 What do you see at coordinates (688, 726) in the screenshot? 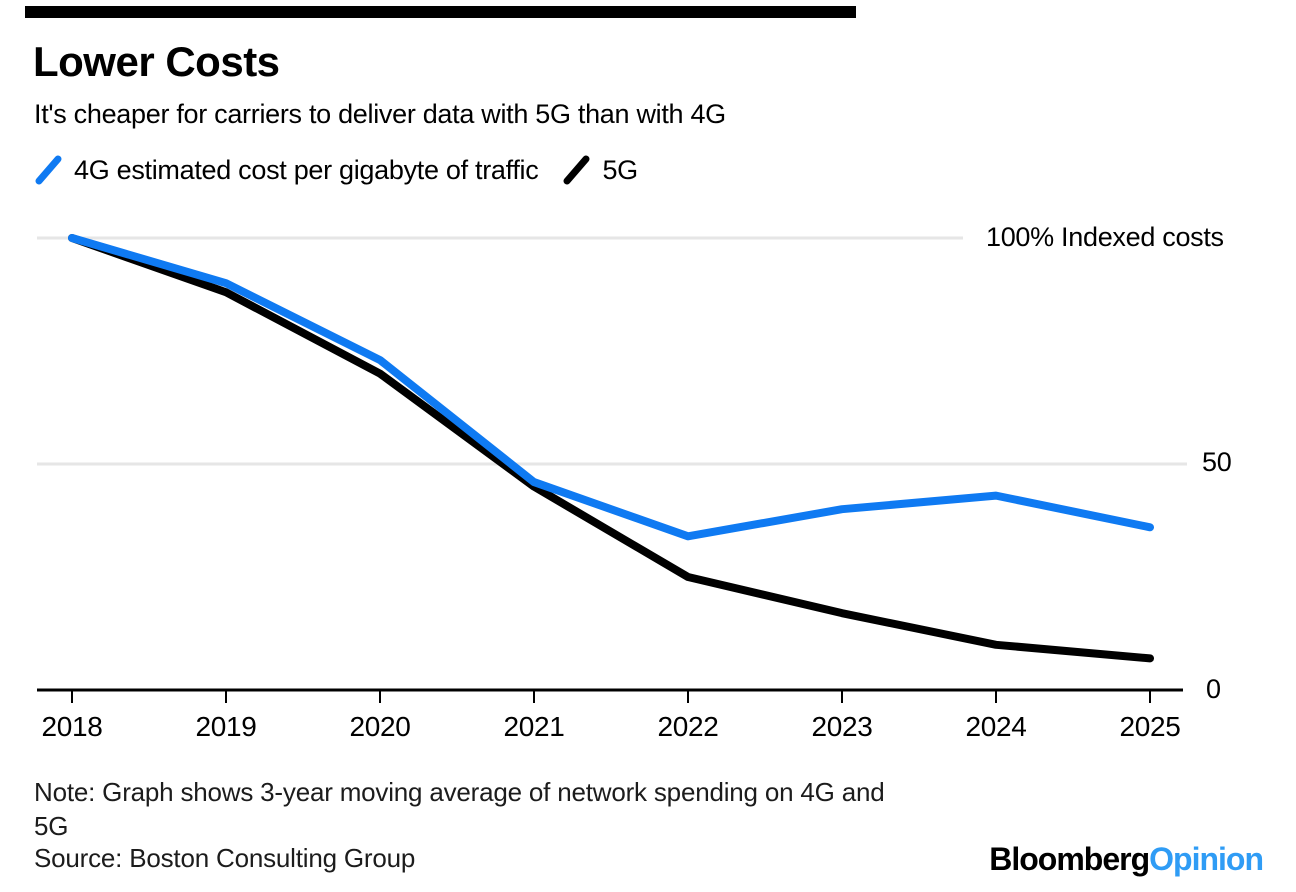
I see `x-axis-label-2022: 2022` at bounding box center [688, 726].